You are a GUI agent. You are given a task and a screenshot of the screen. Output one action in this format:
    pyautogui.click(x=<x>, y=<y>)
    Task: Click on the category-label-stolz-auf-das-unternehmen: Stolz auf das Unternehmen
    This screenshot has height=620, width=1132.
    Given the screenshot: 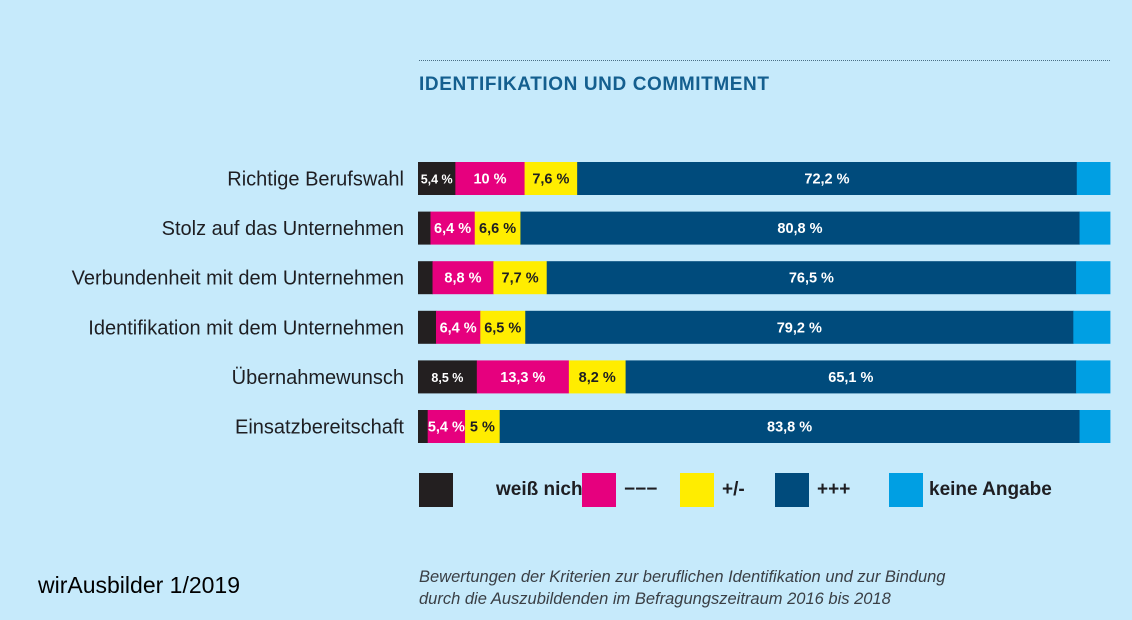 What is the action you would take?
    pyautogui.click(x=283, y=229)
    